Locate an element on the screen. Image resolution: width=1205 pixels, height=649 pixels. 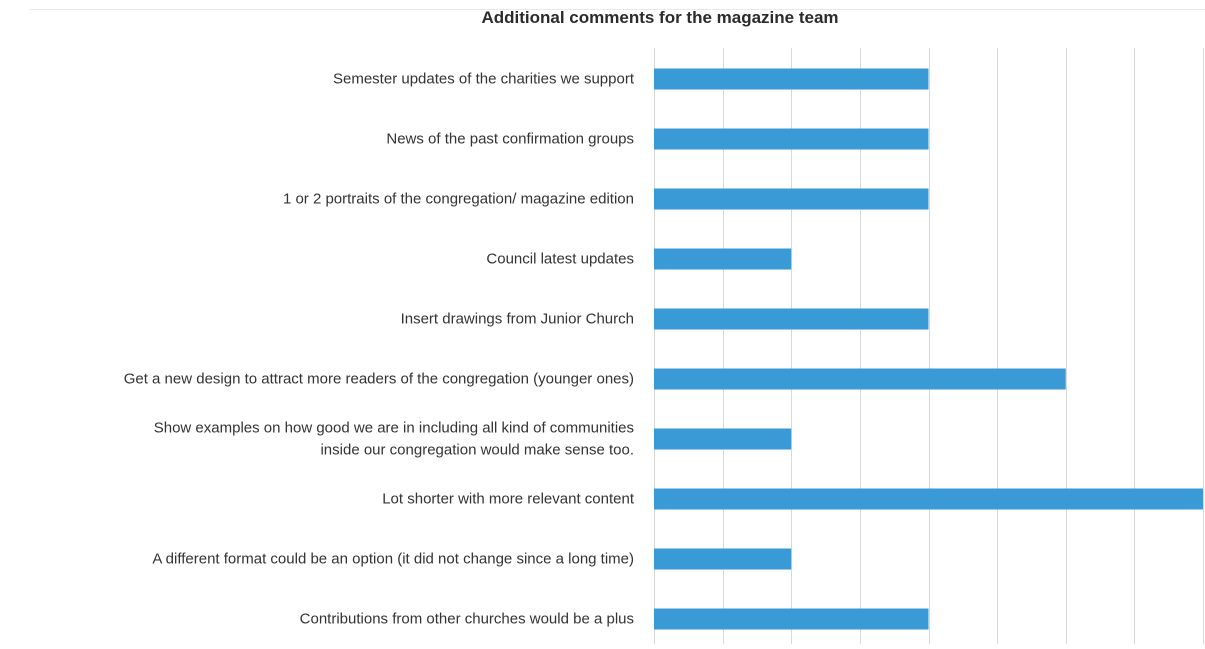
top-divider is located at coordinates (617, 9).